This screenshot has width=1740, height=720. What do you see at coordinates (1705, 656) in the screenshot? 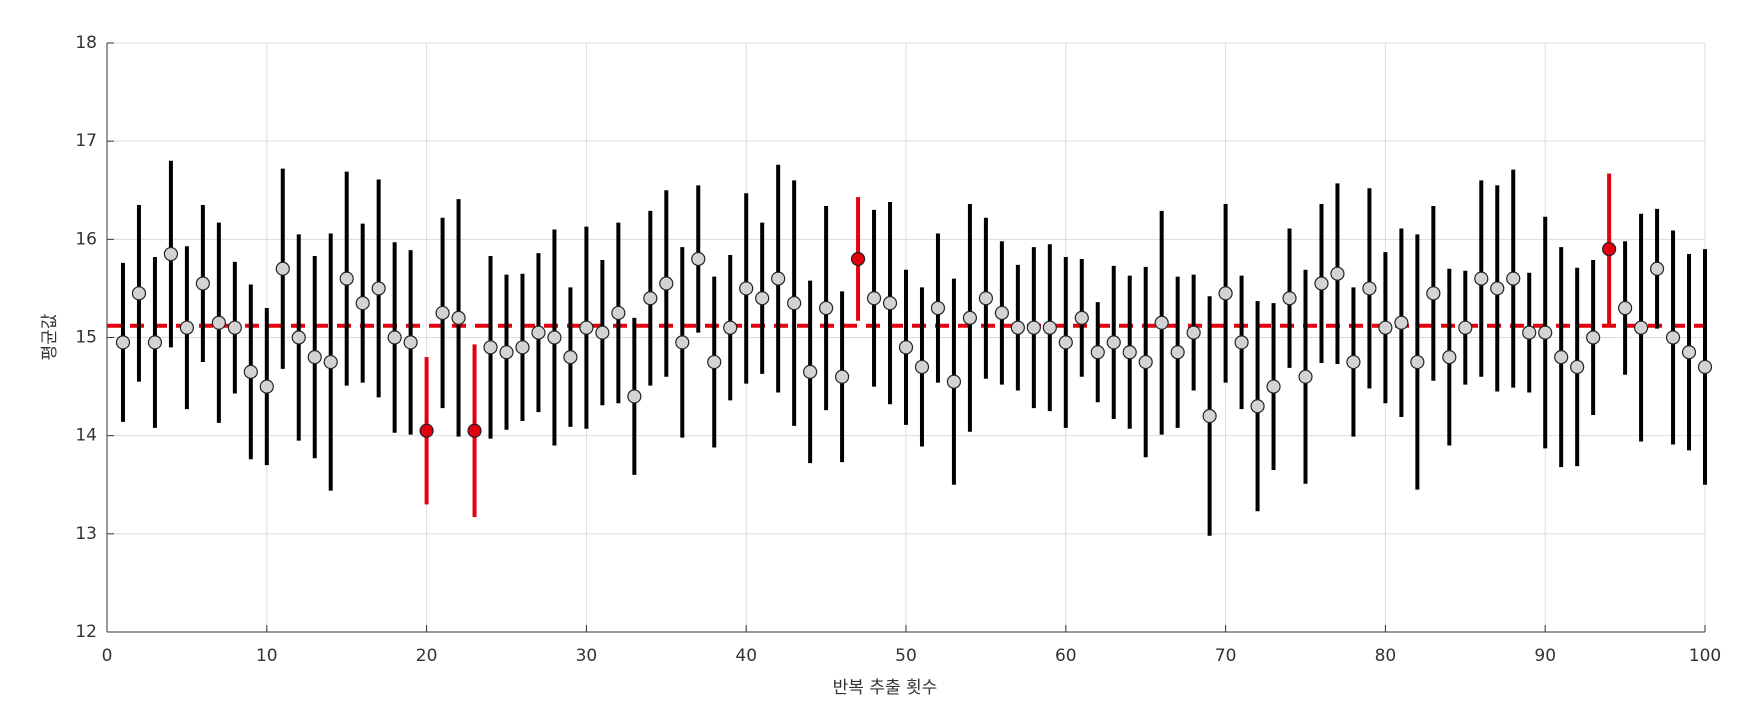
I see `x-tick-label: 100` at bounding box center [1705, 656].